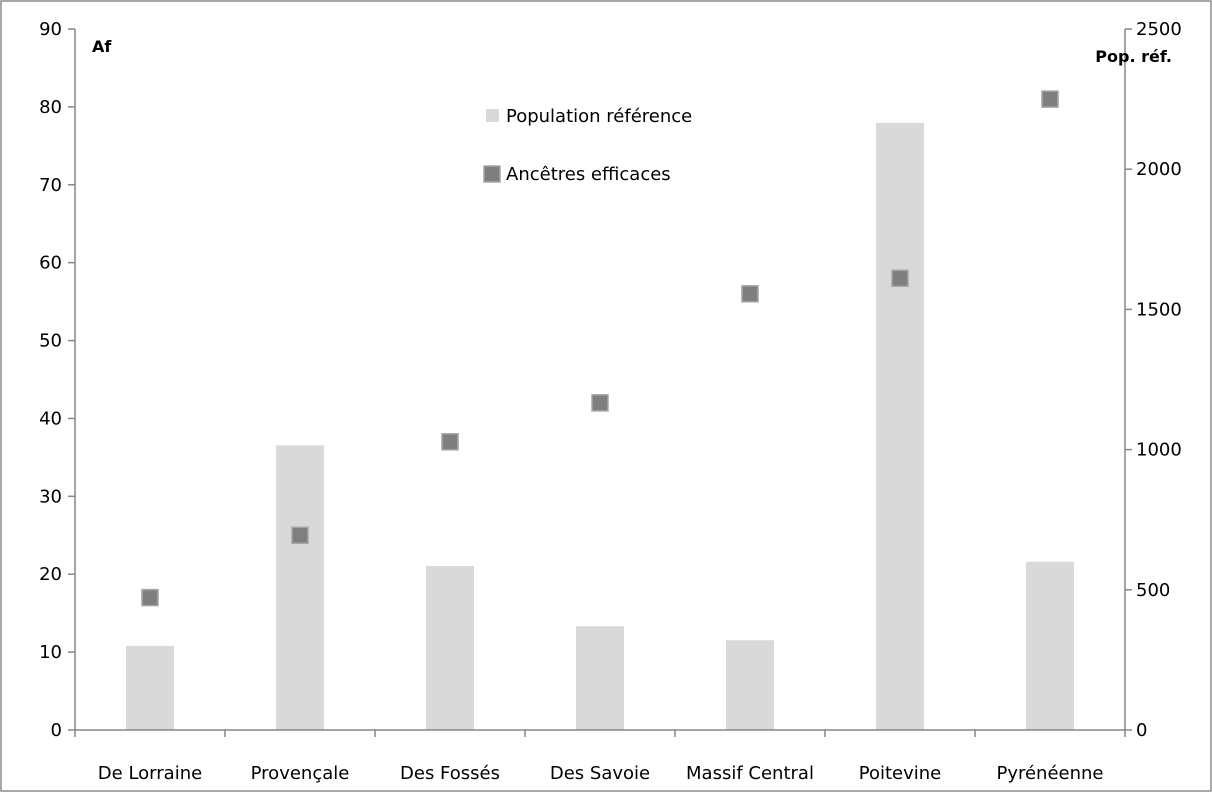 This screenshot has height=792, width=1212. What do you see at coordinates (1049, 773) in the screenshot?
I see `x-category-label: Pyrénéenne` at bounding box center [1049, 773].